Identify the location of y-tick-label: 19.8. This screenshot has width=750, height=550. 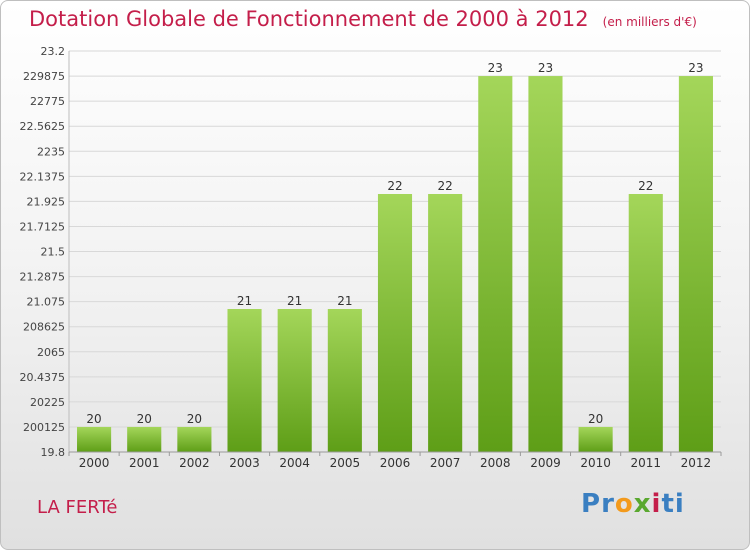
(53, 452).